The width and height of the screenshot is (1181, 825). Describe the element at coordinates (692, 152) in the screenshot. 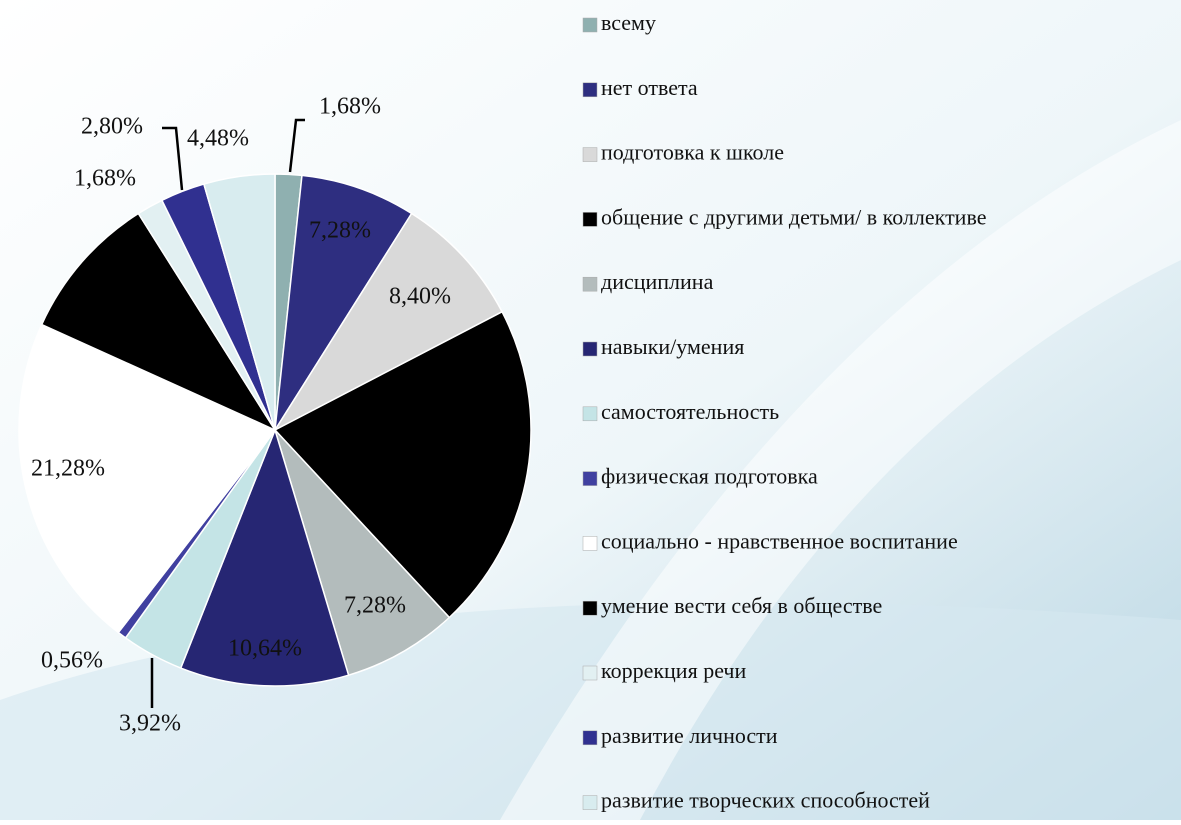

I see `legend-label: подготовка к школе` at that location.